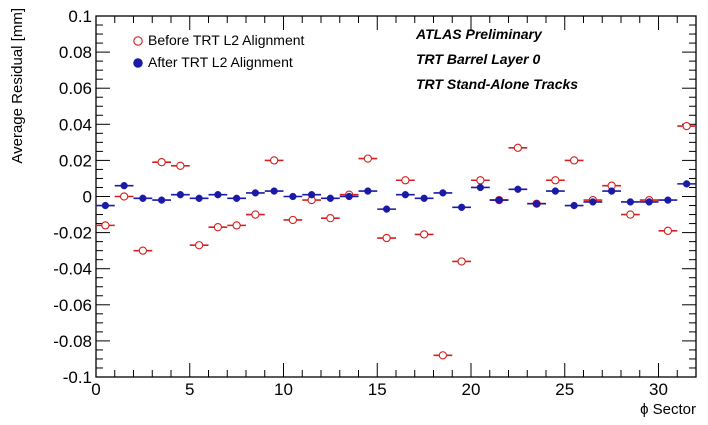 The image size is (708, 425). Describe the element at coordinates (75, 124) in the screenshot. I see `y-tick-label: 0.04` at that location.